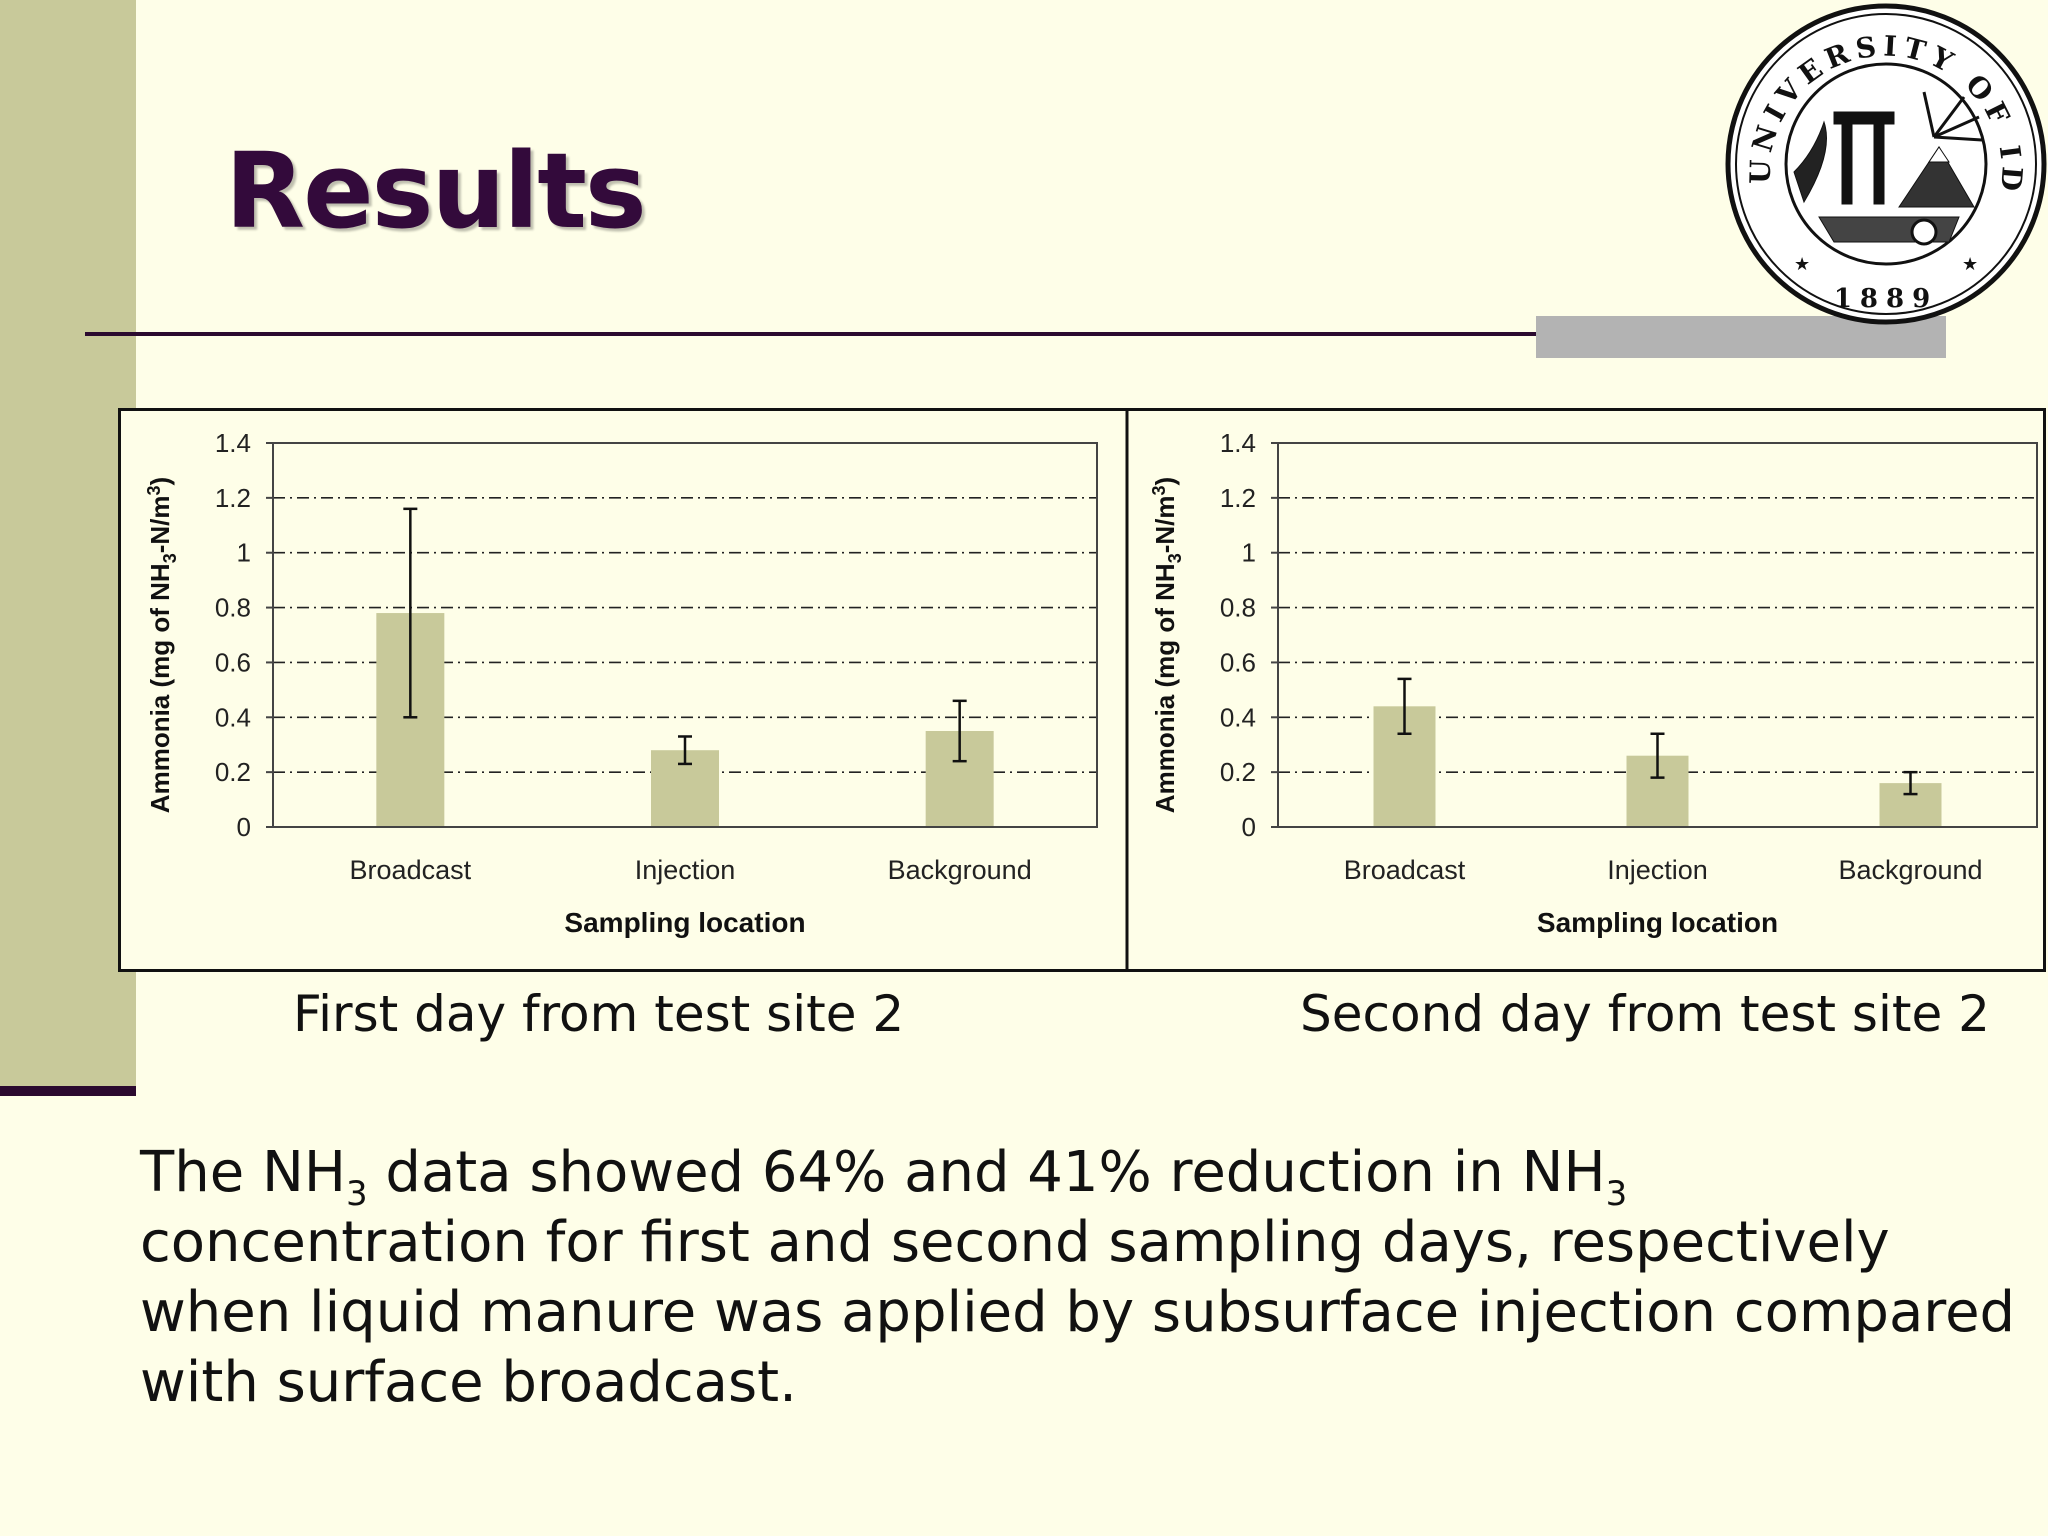  I want to click on summary-subscript-2: 3, so click(1616, 1194).